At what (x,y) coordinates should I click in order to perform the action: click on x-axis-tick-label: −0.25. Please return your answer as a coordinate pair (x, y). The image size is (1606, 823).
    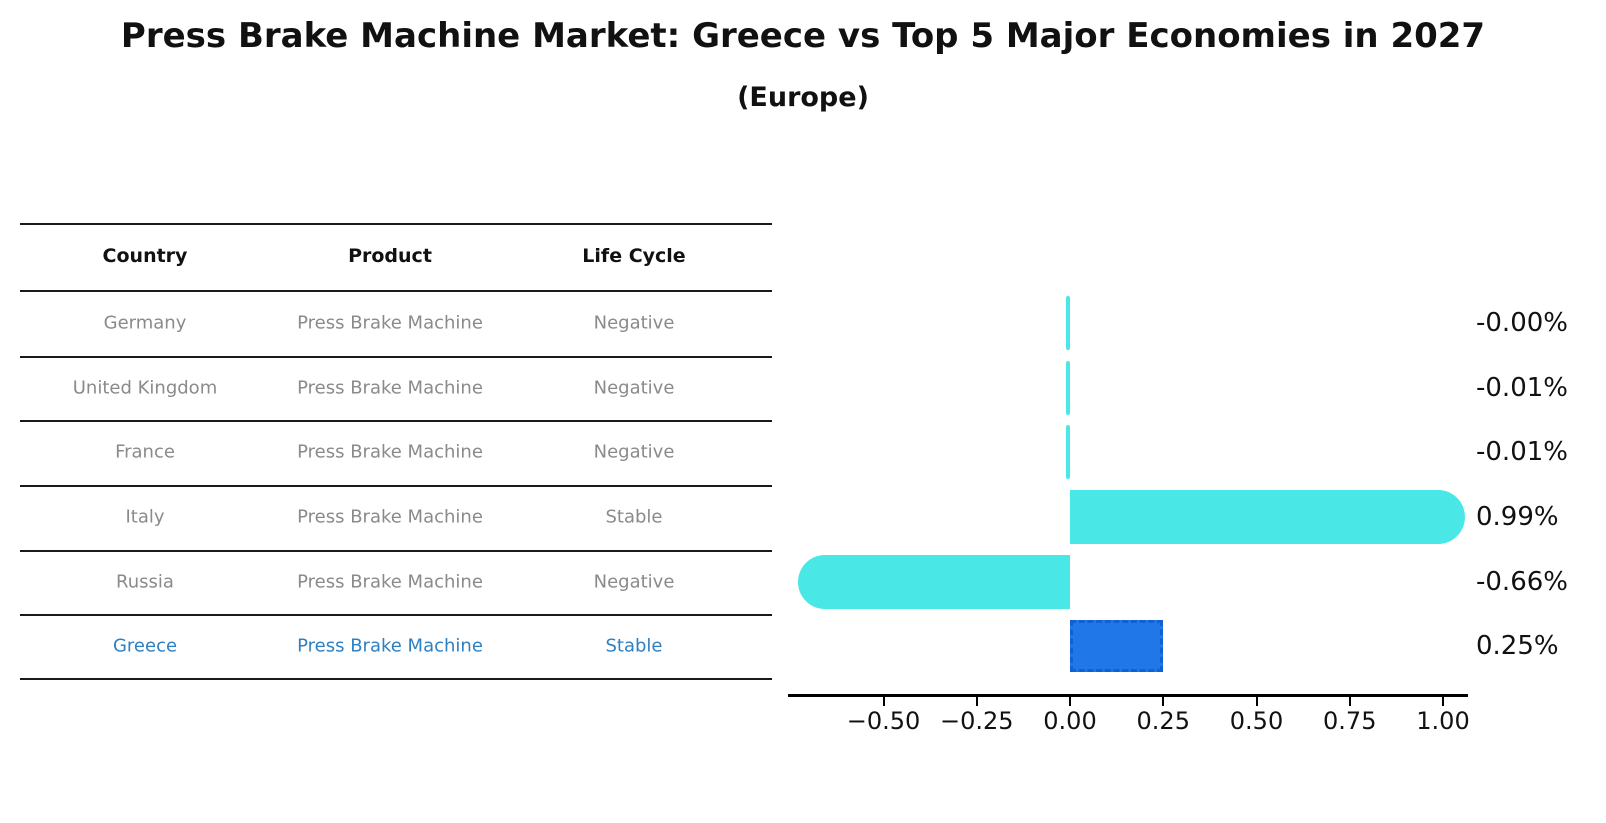
    Looking at the image, I should click on (976, 721).